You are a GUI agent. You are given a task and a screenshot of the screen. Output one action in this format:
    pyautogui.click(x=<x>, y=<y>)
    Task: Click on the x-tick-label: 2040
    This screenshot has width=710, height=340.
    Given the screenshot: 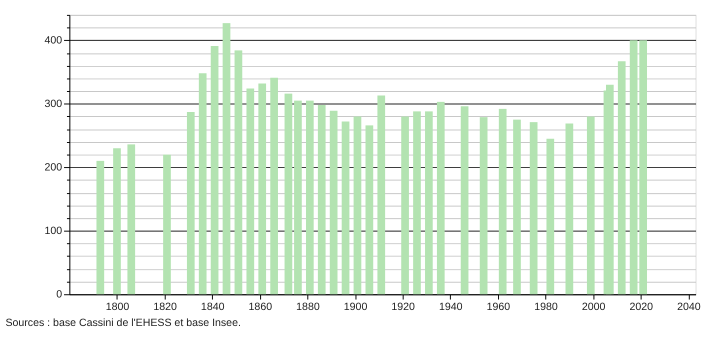 What is the action you would take?
    pyautogui.click(x=689, y=307)
    